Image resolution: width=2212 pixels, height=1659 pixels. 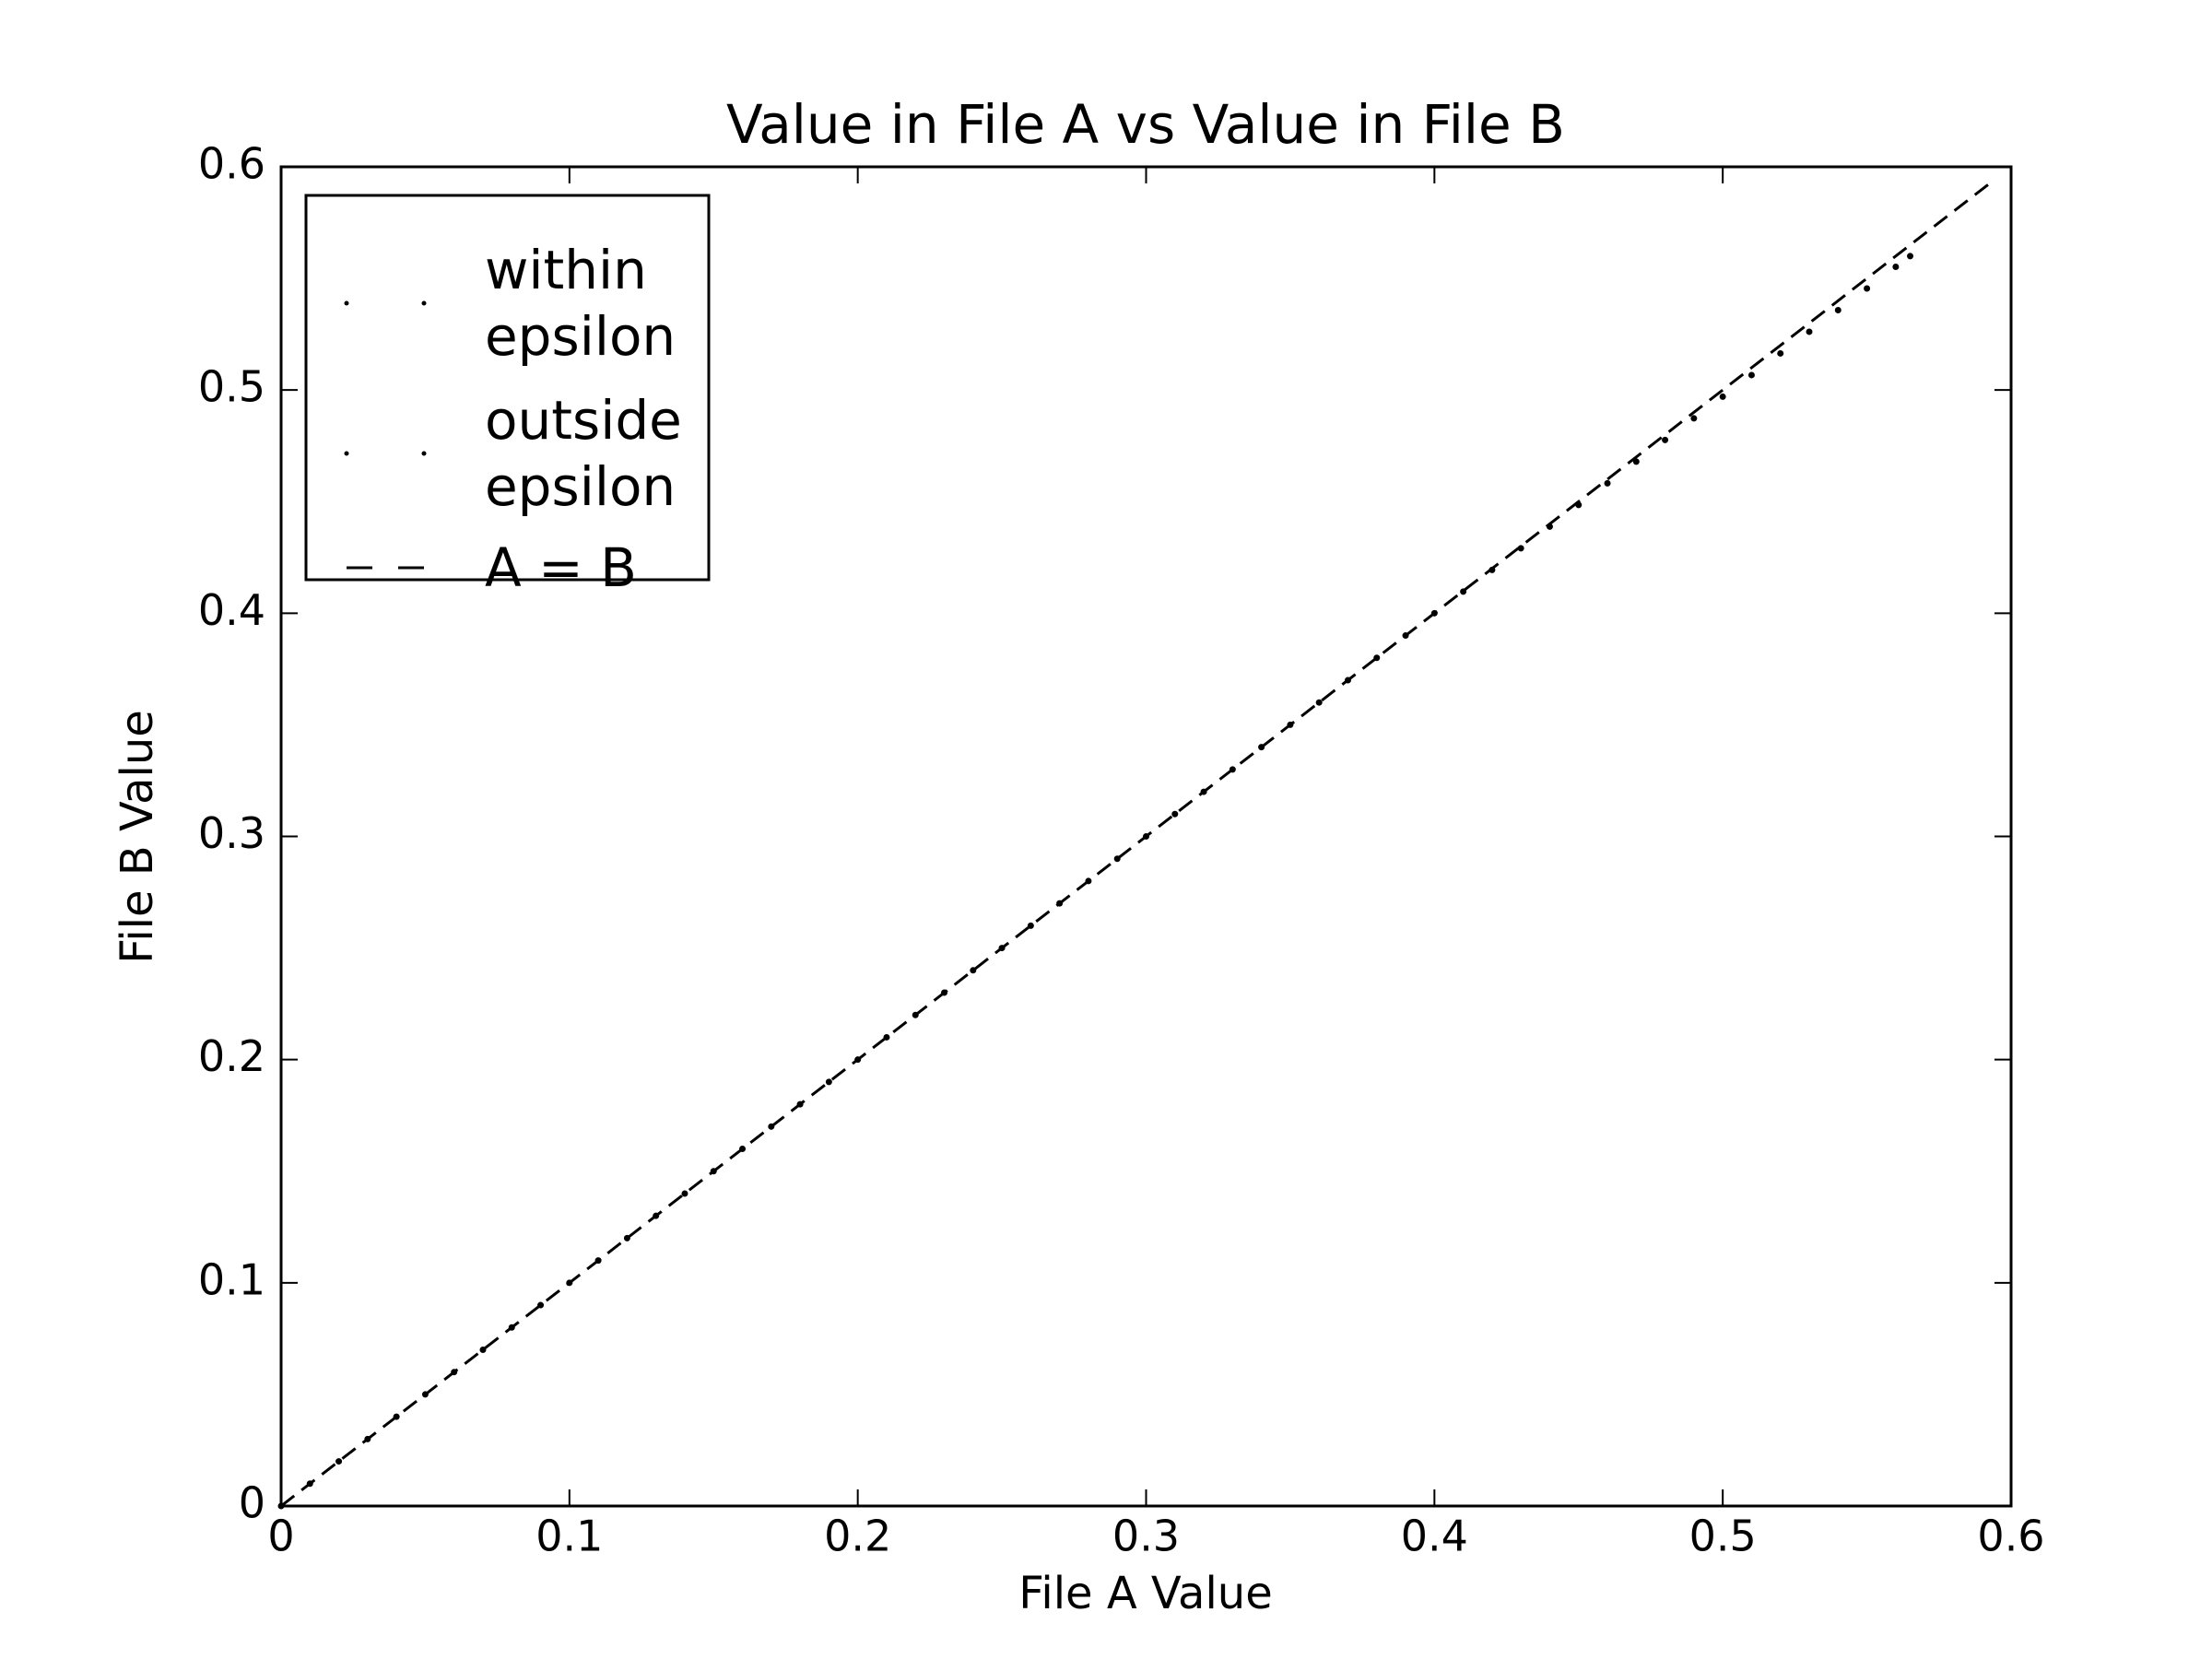 What do you see at coordinates (252, 1503) in the screenshot?
I see `y-tick-label: 0` at bounding box center [252, 1503].